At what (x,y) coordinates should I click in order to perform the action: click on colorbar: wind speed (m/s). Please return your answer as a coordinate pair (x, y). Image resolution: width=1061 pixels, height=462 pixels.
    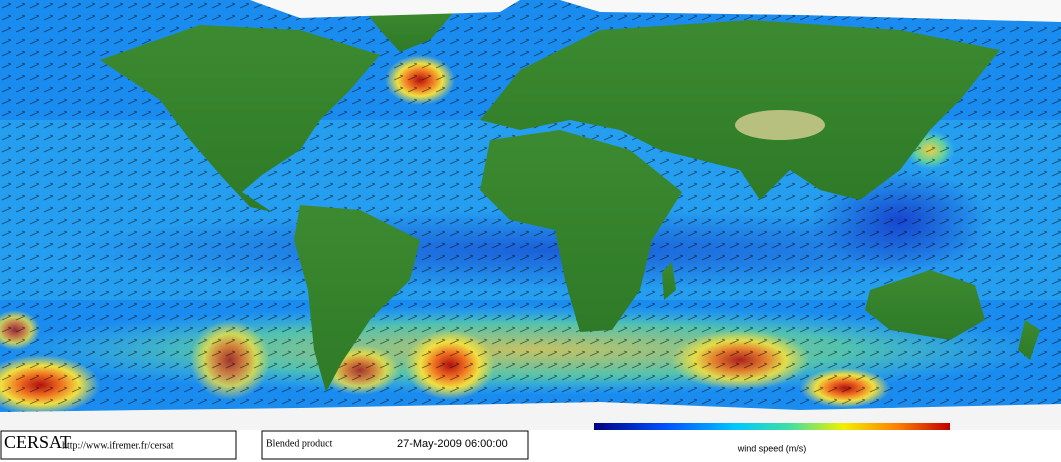
    Looking at the image, I should click on (772, 438).